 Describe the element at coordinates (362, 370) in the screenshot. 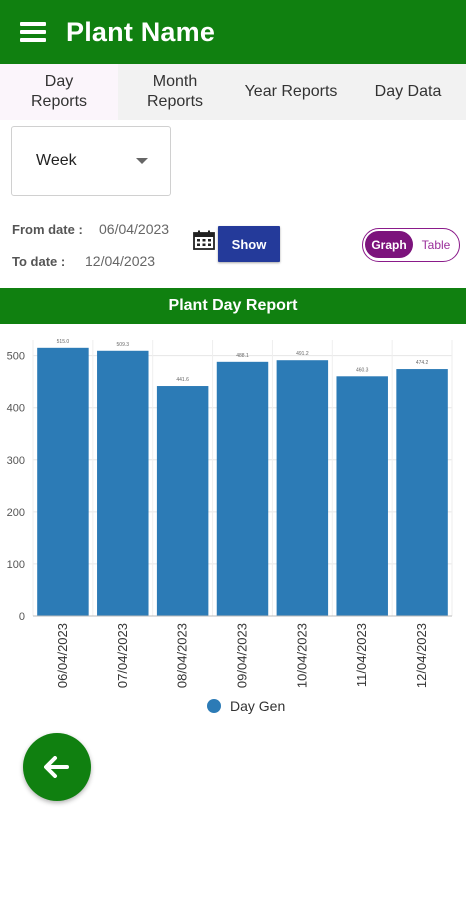

I see `data-label: 460.3` at that location.